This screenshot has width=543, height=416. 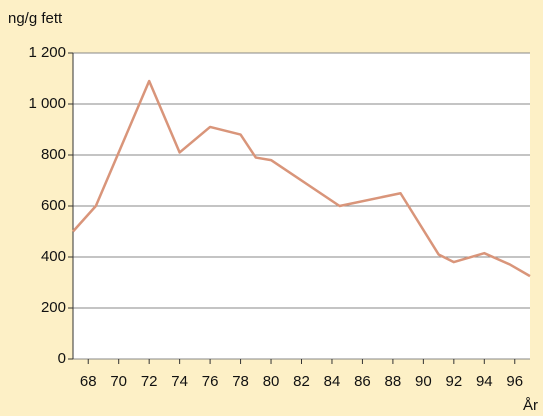 What do you see at coordinates (530, 405) in the screenshot?
I see `x-axis-label: År` at bounding box center [530, 405].